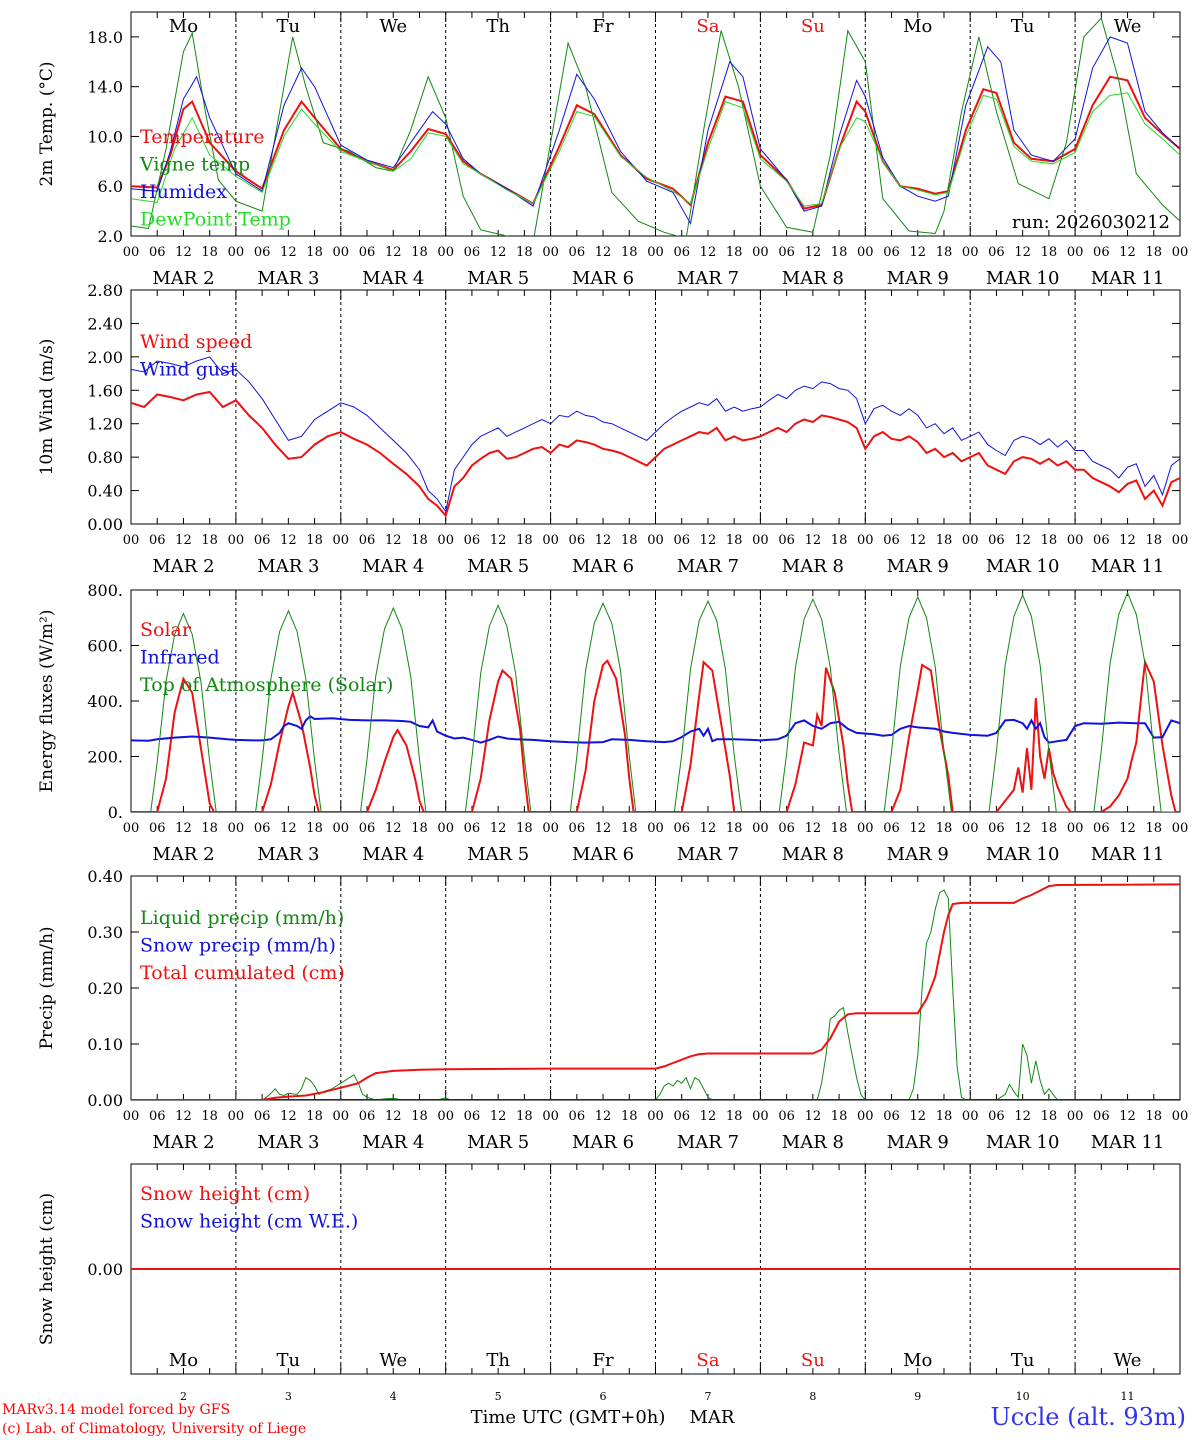 Image resolution: width=1194 pixels, height=1440 pixels. What do you see at coordinates (498, 566) in the screenshot?
I see `panel2-date-label: MAR 5` at bounding box center [498, 566].